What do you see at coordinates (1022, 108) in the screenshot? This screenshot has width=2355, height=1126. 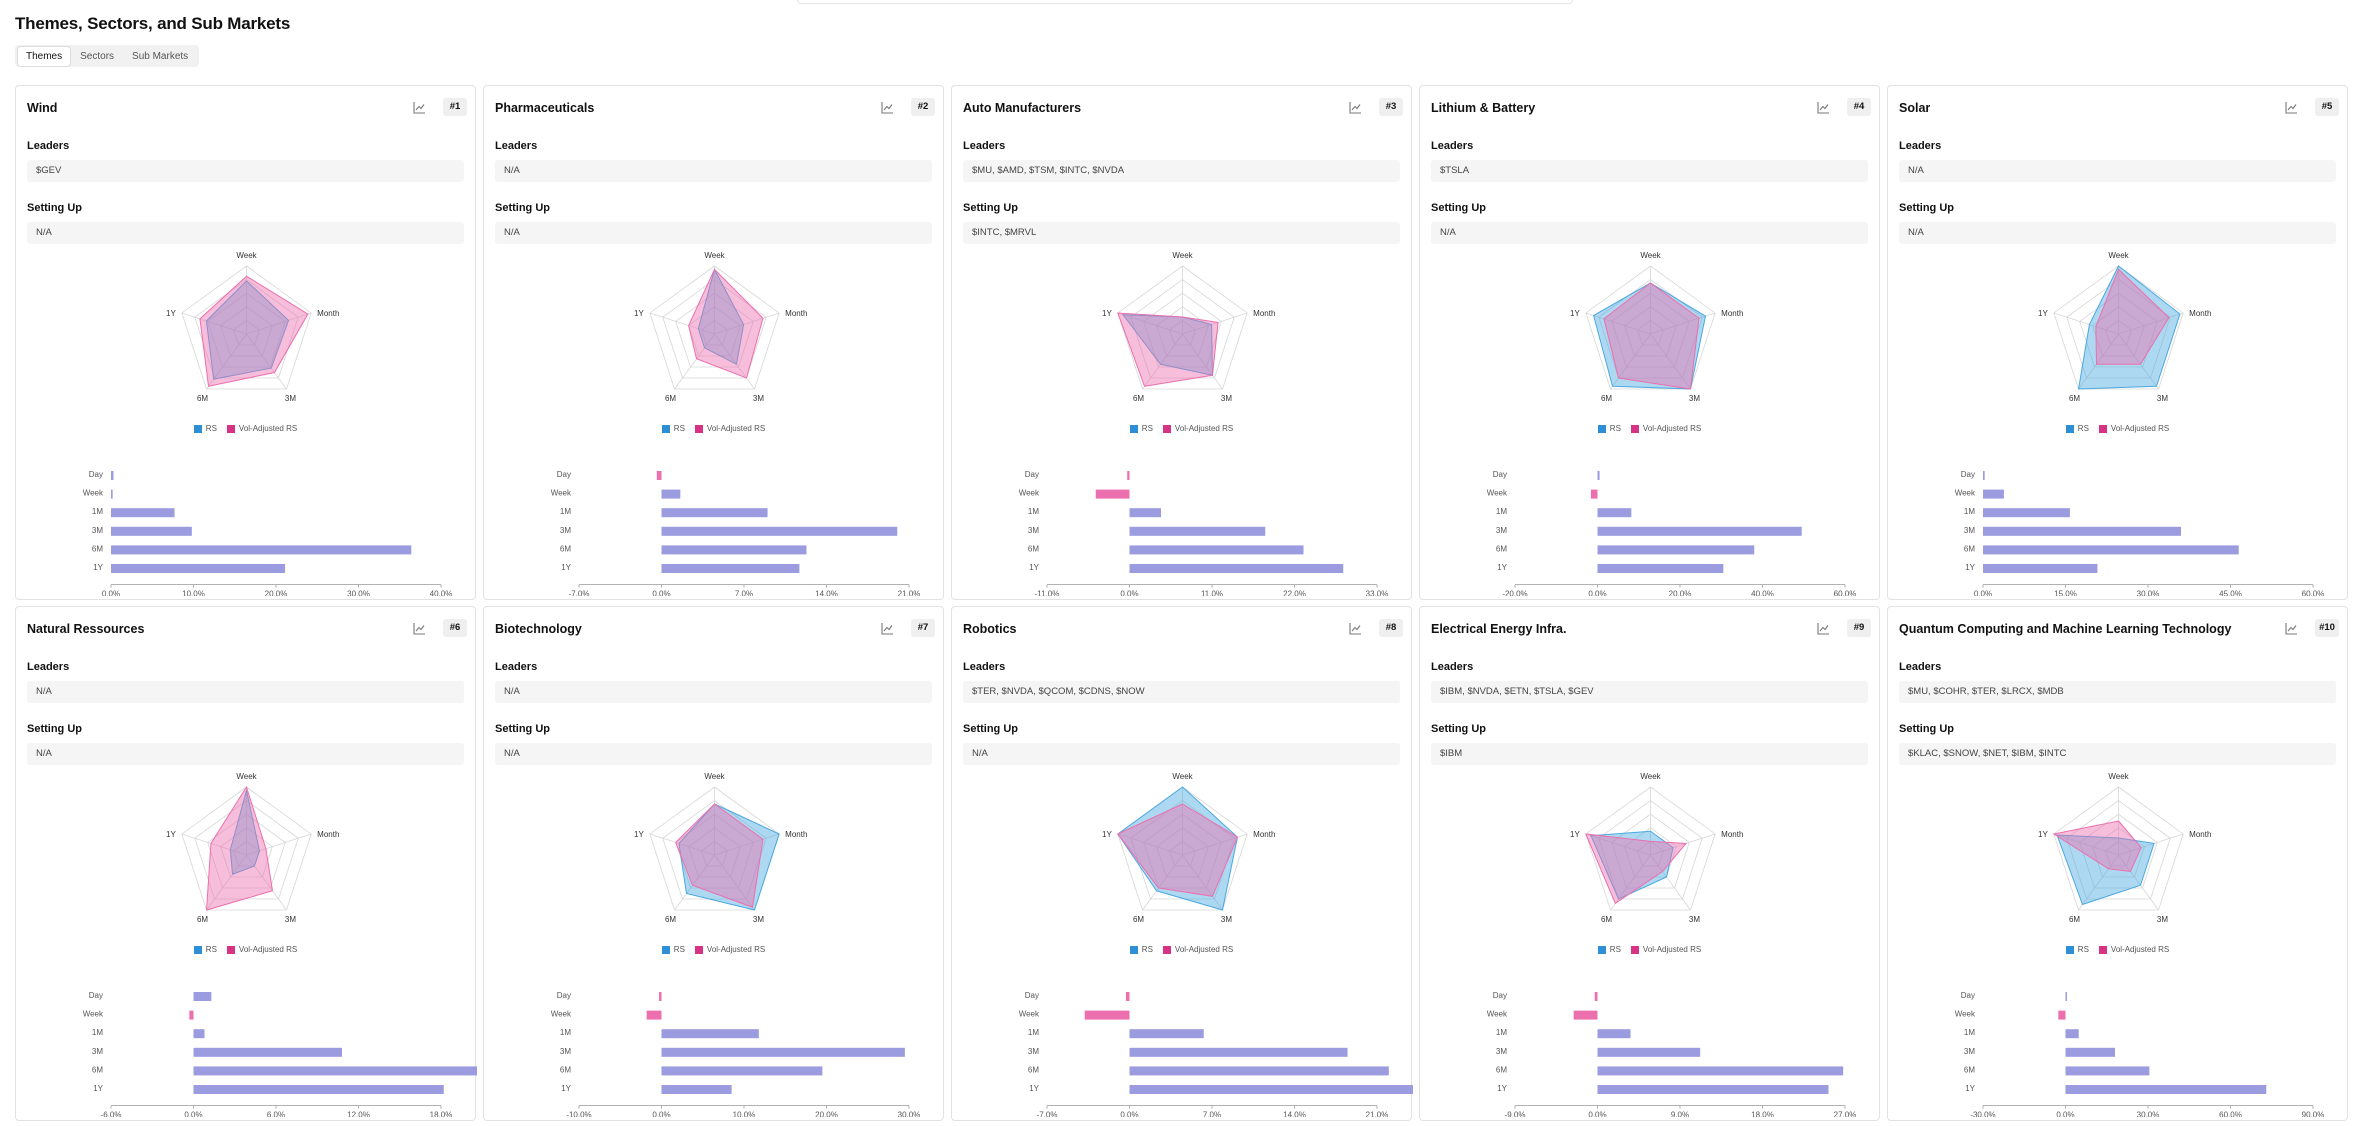 I see `card-title: Auto Manufacturers` at bounding box center [1022, 108].